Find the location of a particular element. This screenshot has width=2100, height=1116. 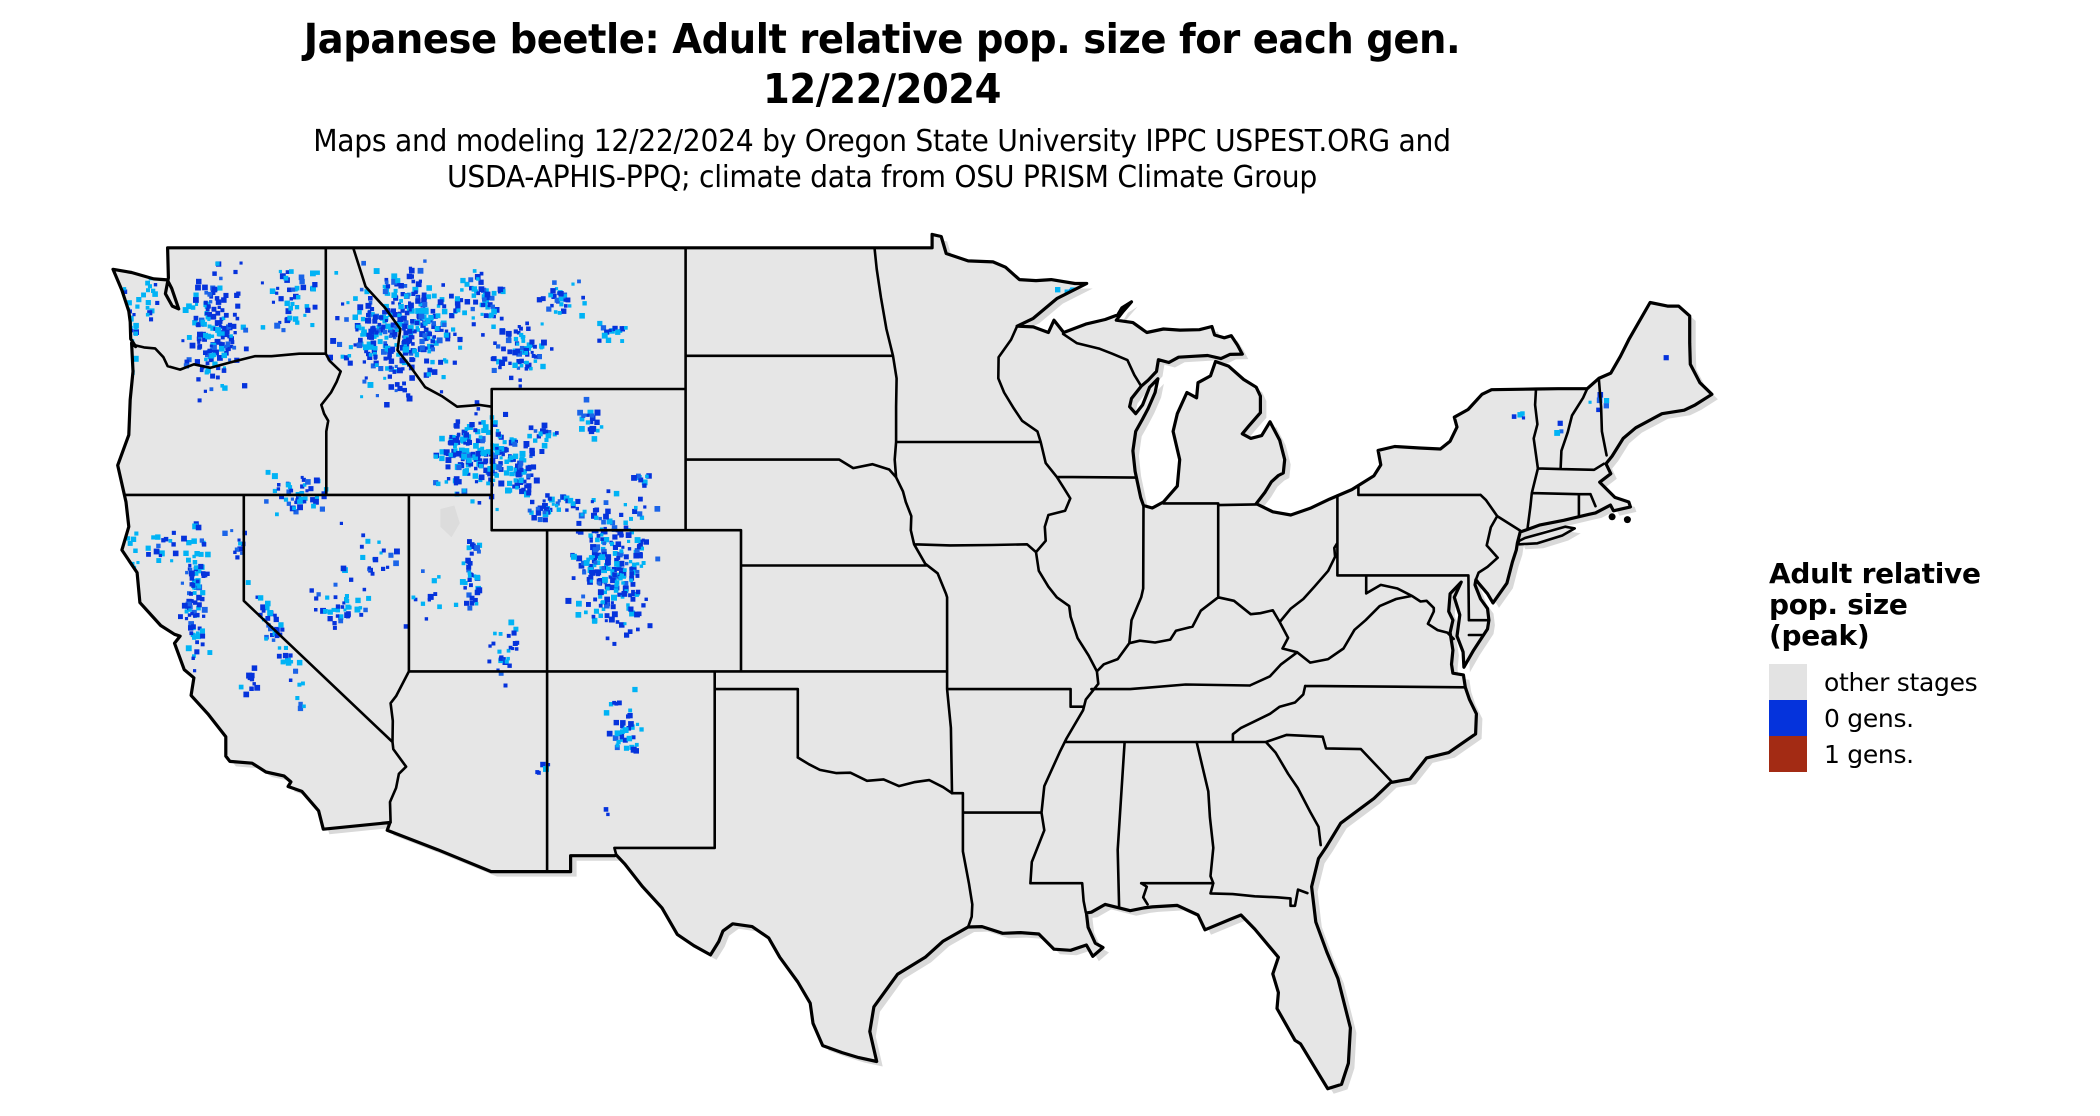

legend-title: Adult relative pop. size (peak) is located at coordinates (1875, 604).